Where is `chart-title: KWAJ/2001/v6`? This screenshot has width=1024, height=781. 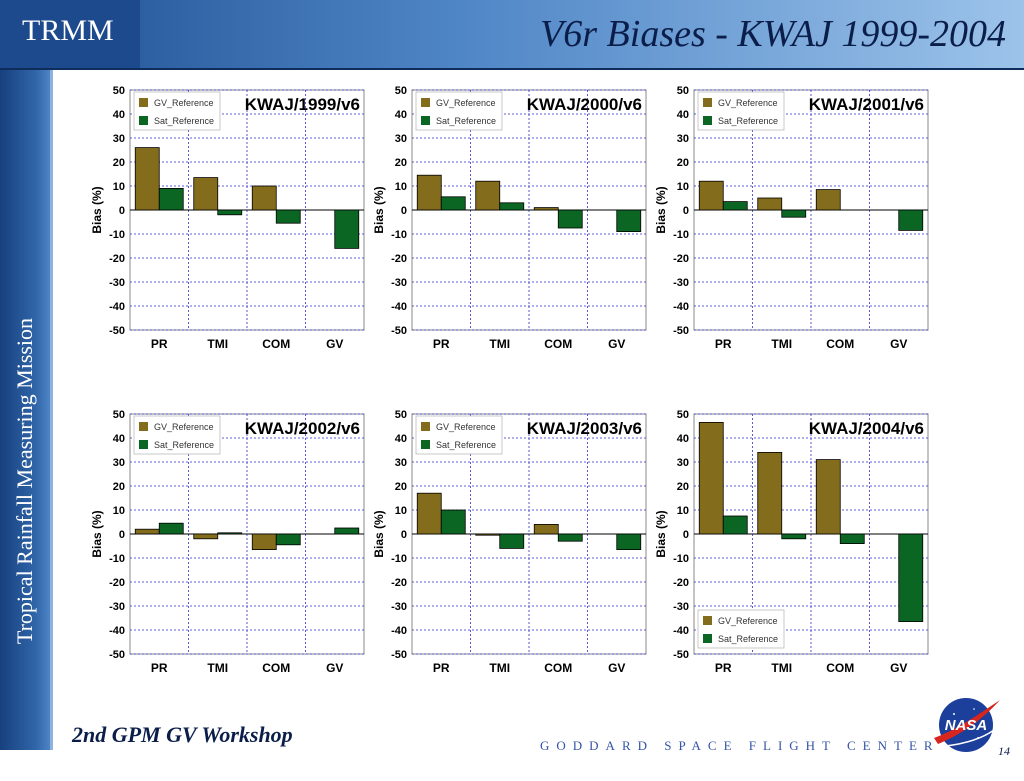
chart-title: KWAJ/2001/v6 is located at coordinates (866, 104).